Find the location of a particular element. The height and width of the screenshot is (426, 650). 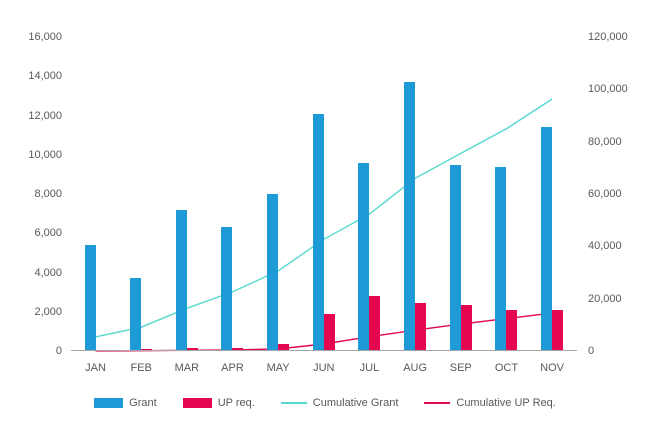

grant-bar-jun is located at coordinates (318, 232).